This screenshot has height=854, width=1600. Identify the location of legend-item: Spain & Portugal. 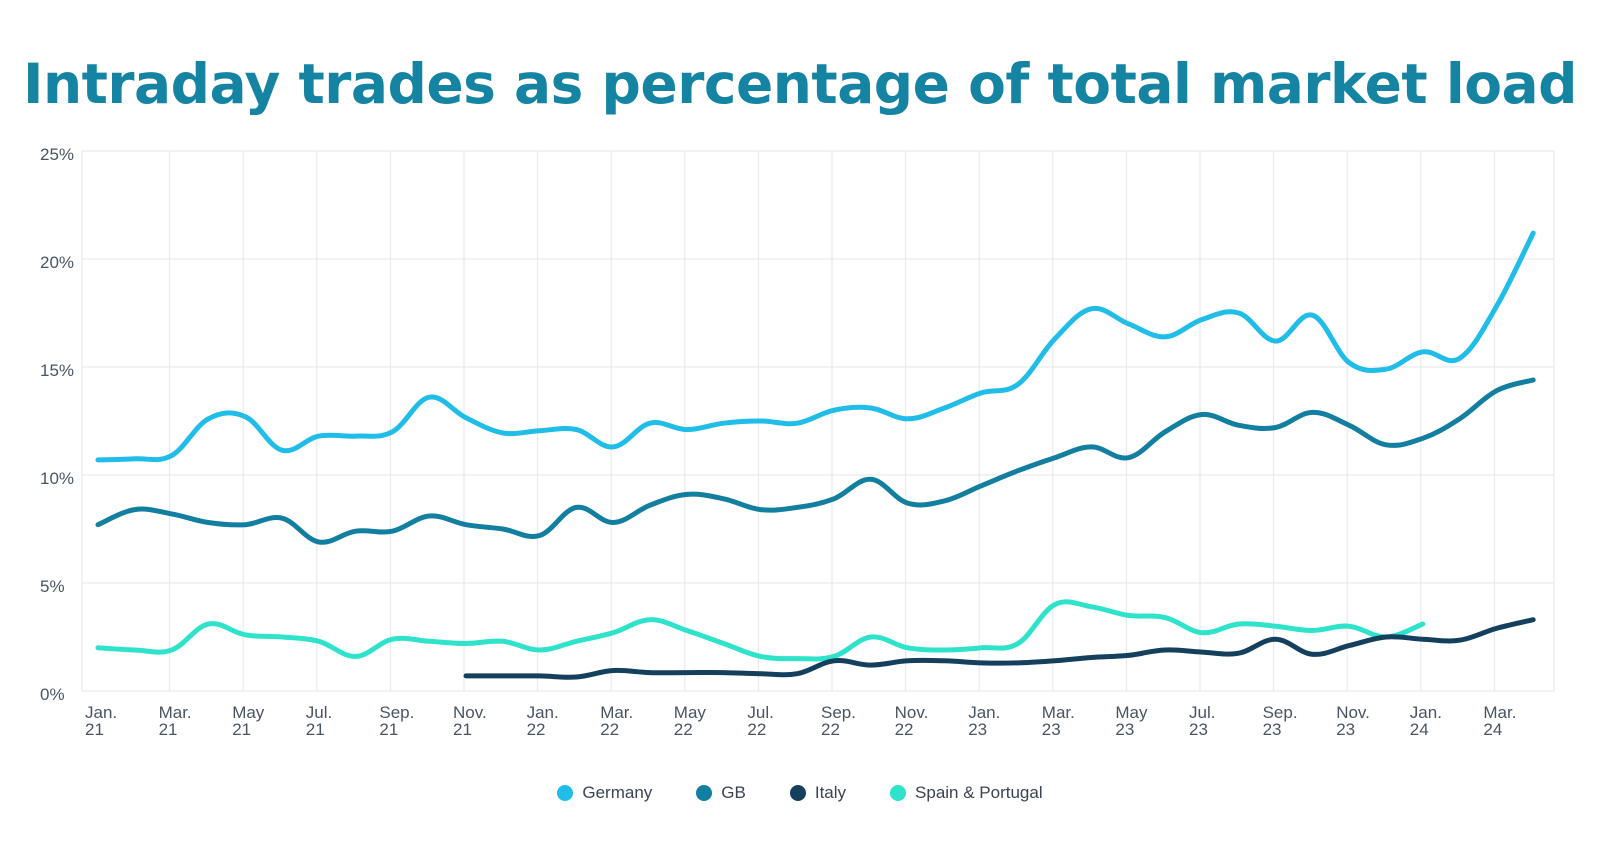
(966, 793).